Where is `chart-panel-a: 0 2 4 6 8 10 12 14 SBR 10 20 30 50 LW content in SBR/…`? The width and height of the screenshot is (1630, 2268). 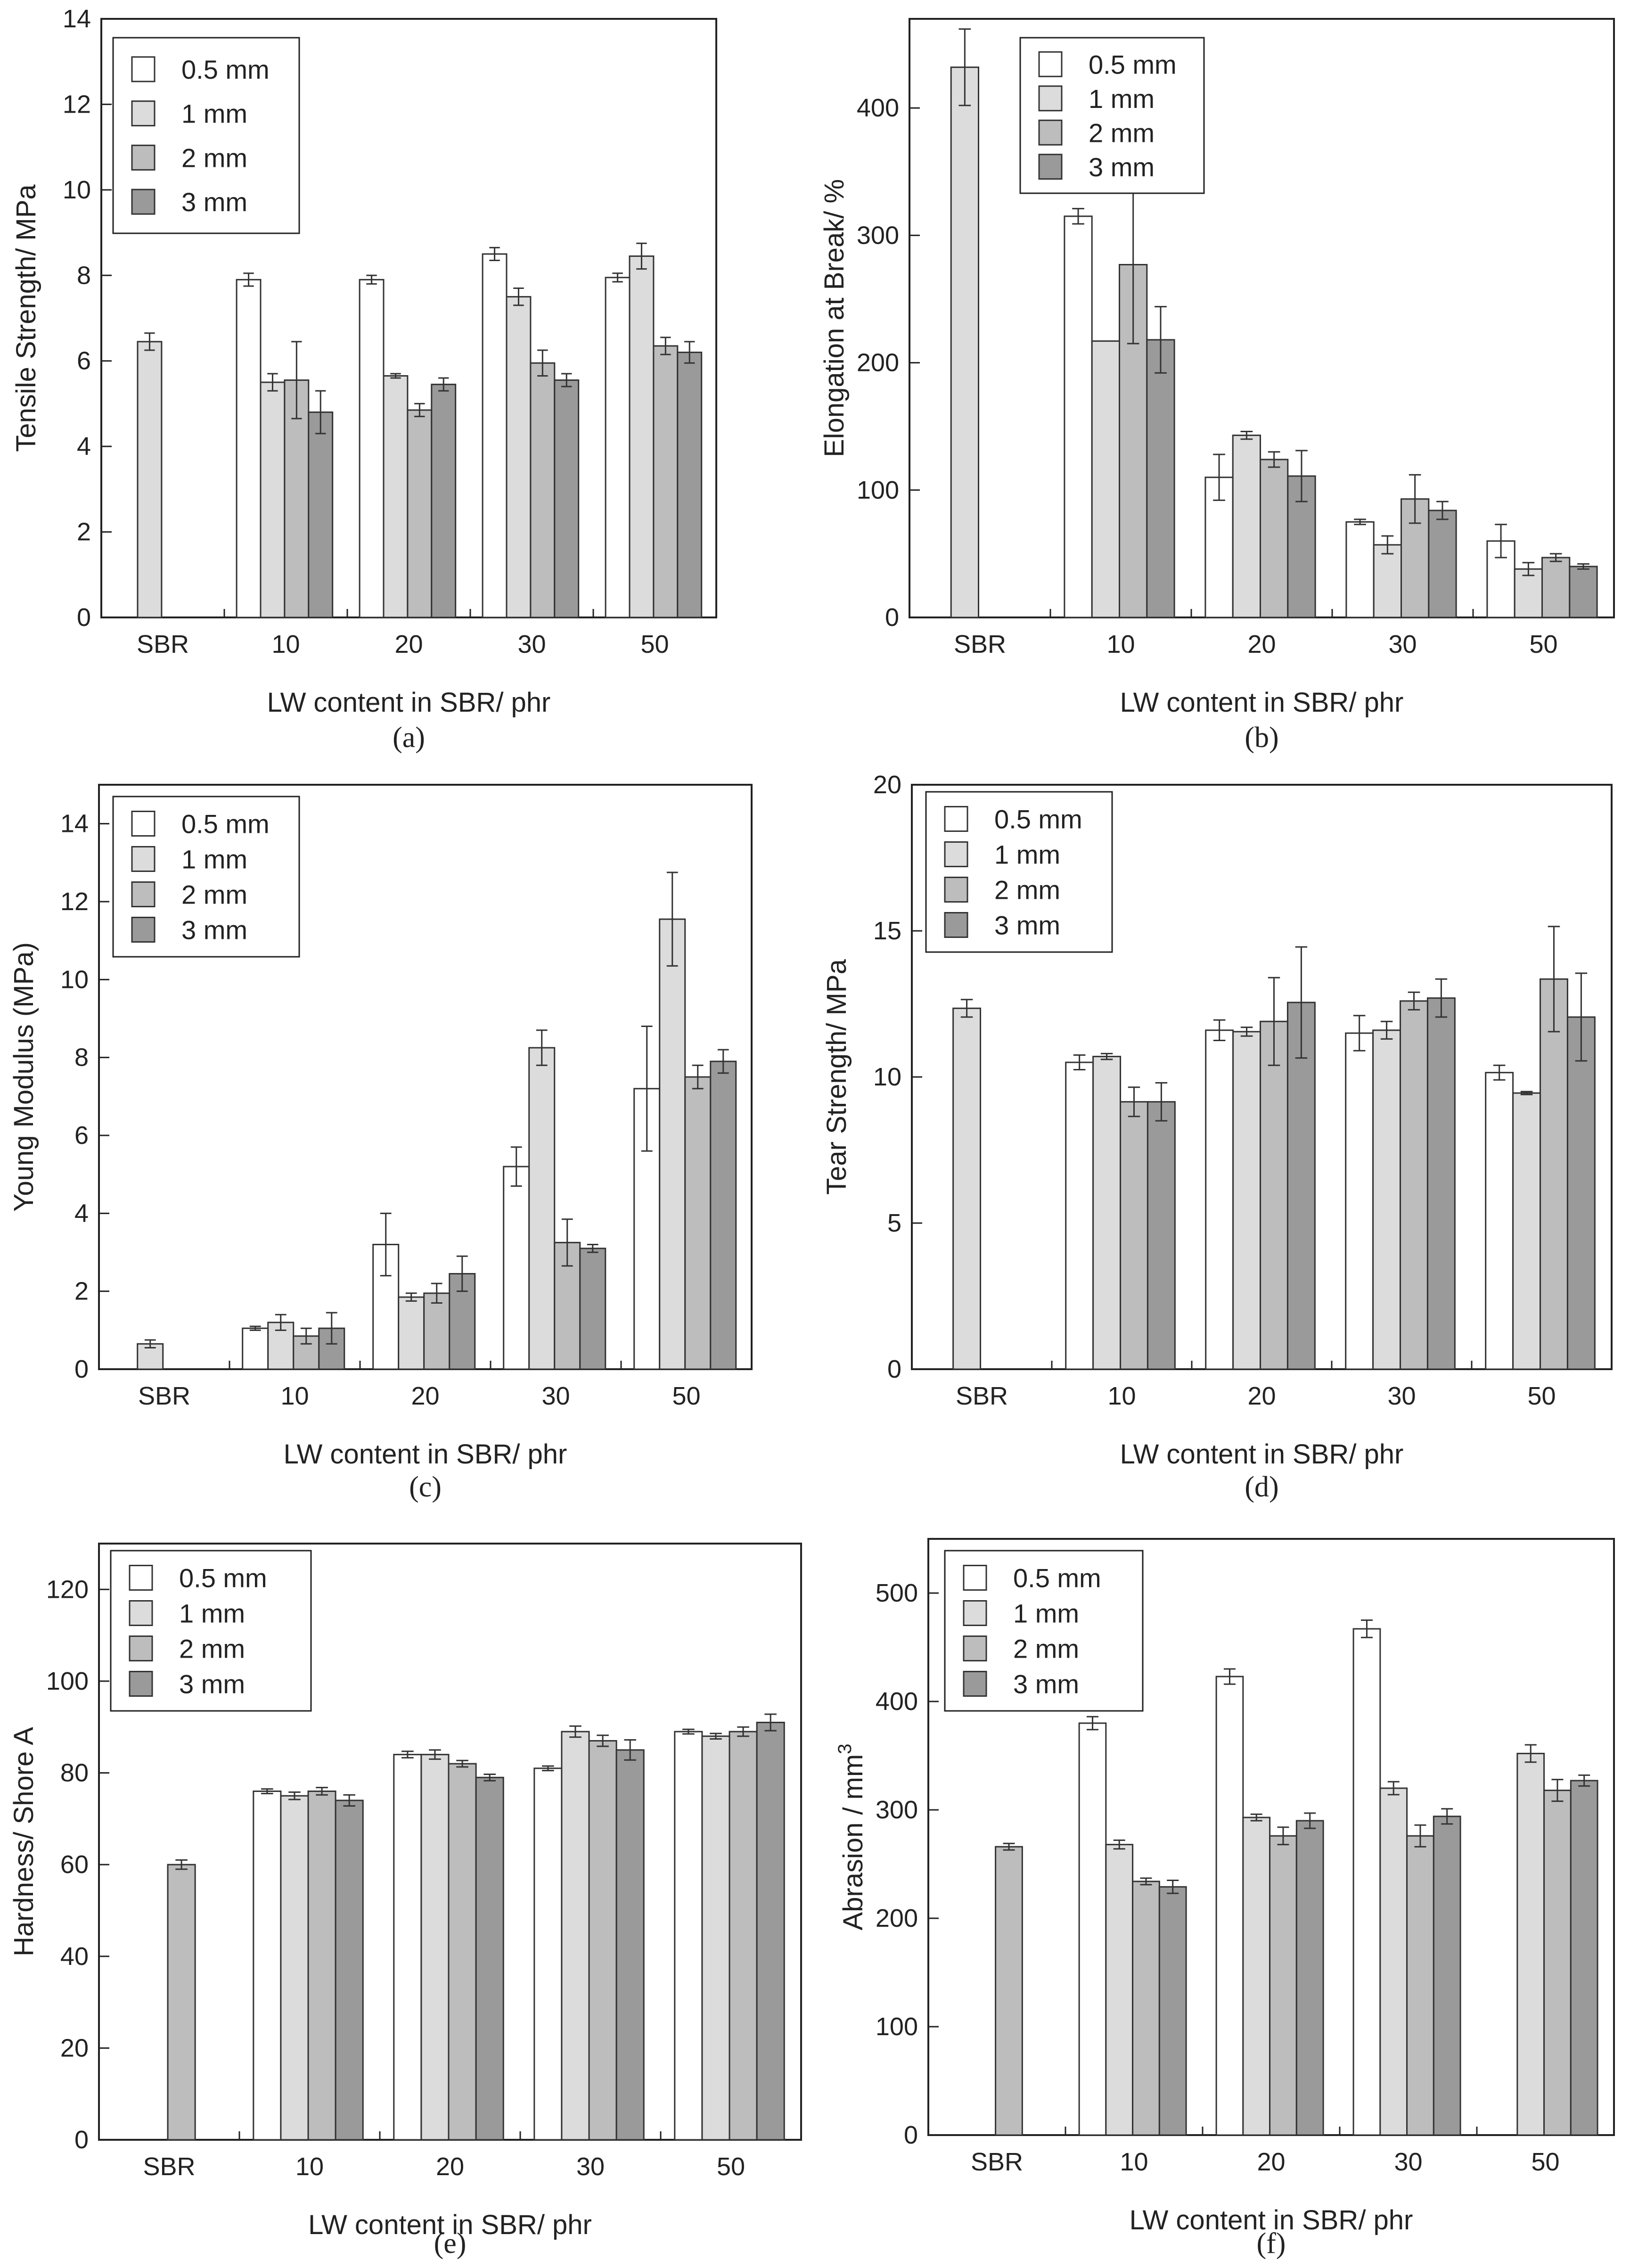
chart-panel-a: 0 2 4 6 8 10 12 14 SBR 10 20 30 50 LW content in SBR/… is located at coordinates (364, 380).